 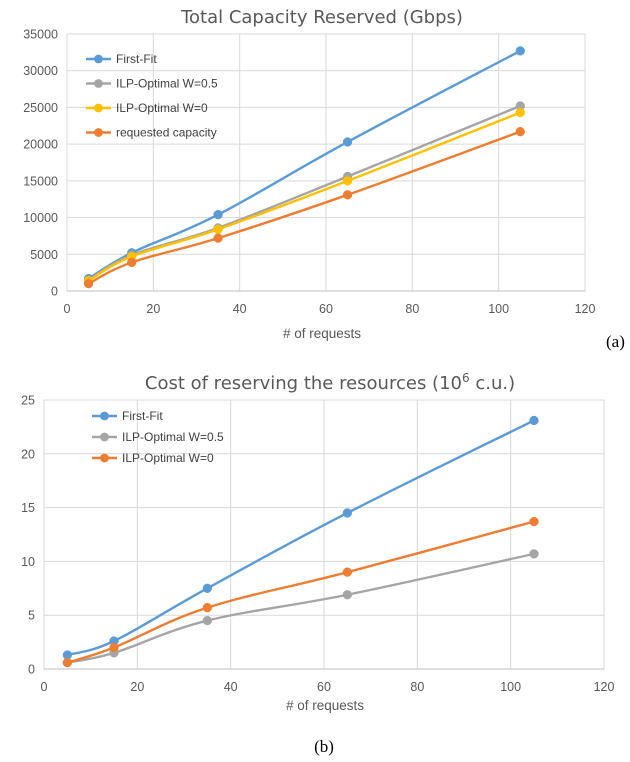 What do you see at coordinates (40, 71) in the screenshot?
I see `y-tick-label: 30000` at bounding box center [40, 71].